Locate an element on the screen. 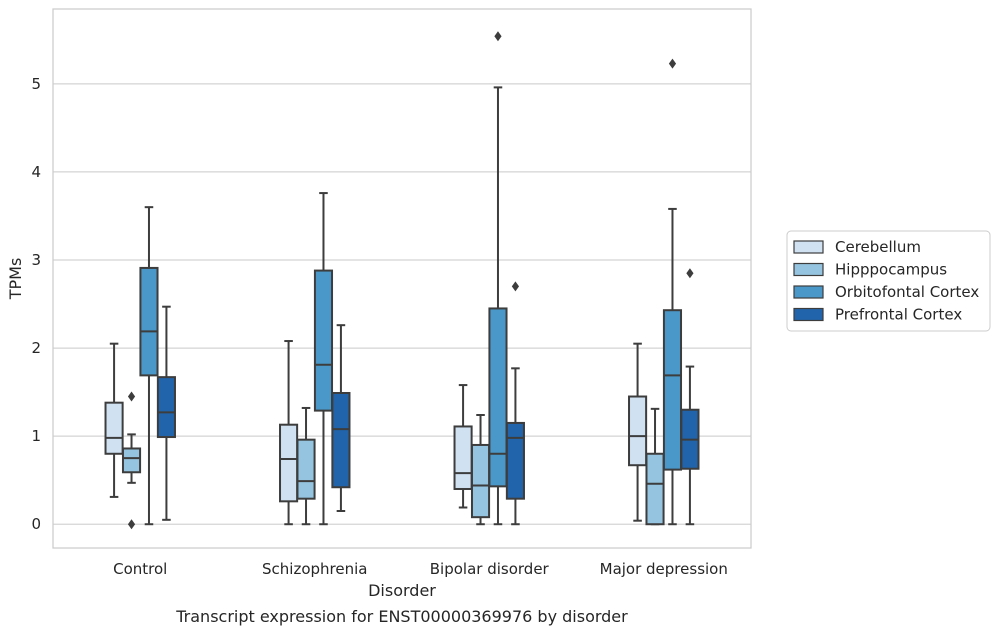 Image resolution: width=999 pixels, height=634 pixels. y-axis-label: TPMs is located at coordinates (15, 279).